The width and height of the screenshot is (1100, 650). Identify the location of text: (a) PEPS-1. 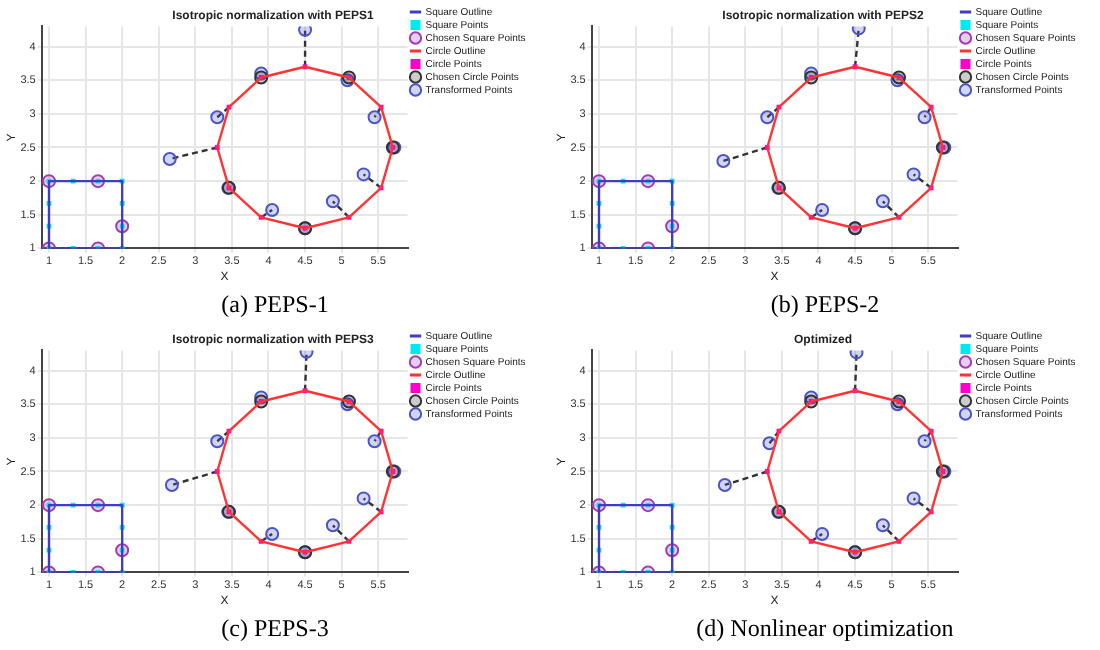
(275, 305).